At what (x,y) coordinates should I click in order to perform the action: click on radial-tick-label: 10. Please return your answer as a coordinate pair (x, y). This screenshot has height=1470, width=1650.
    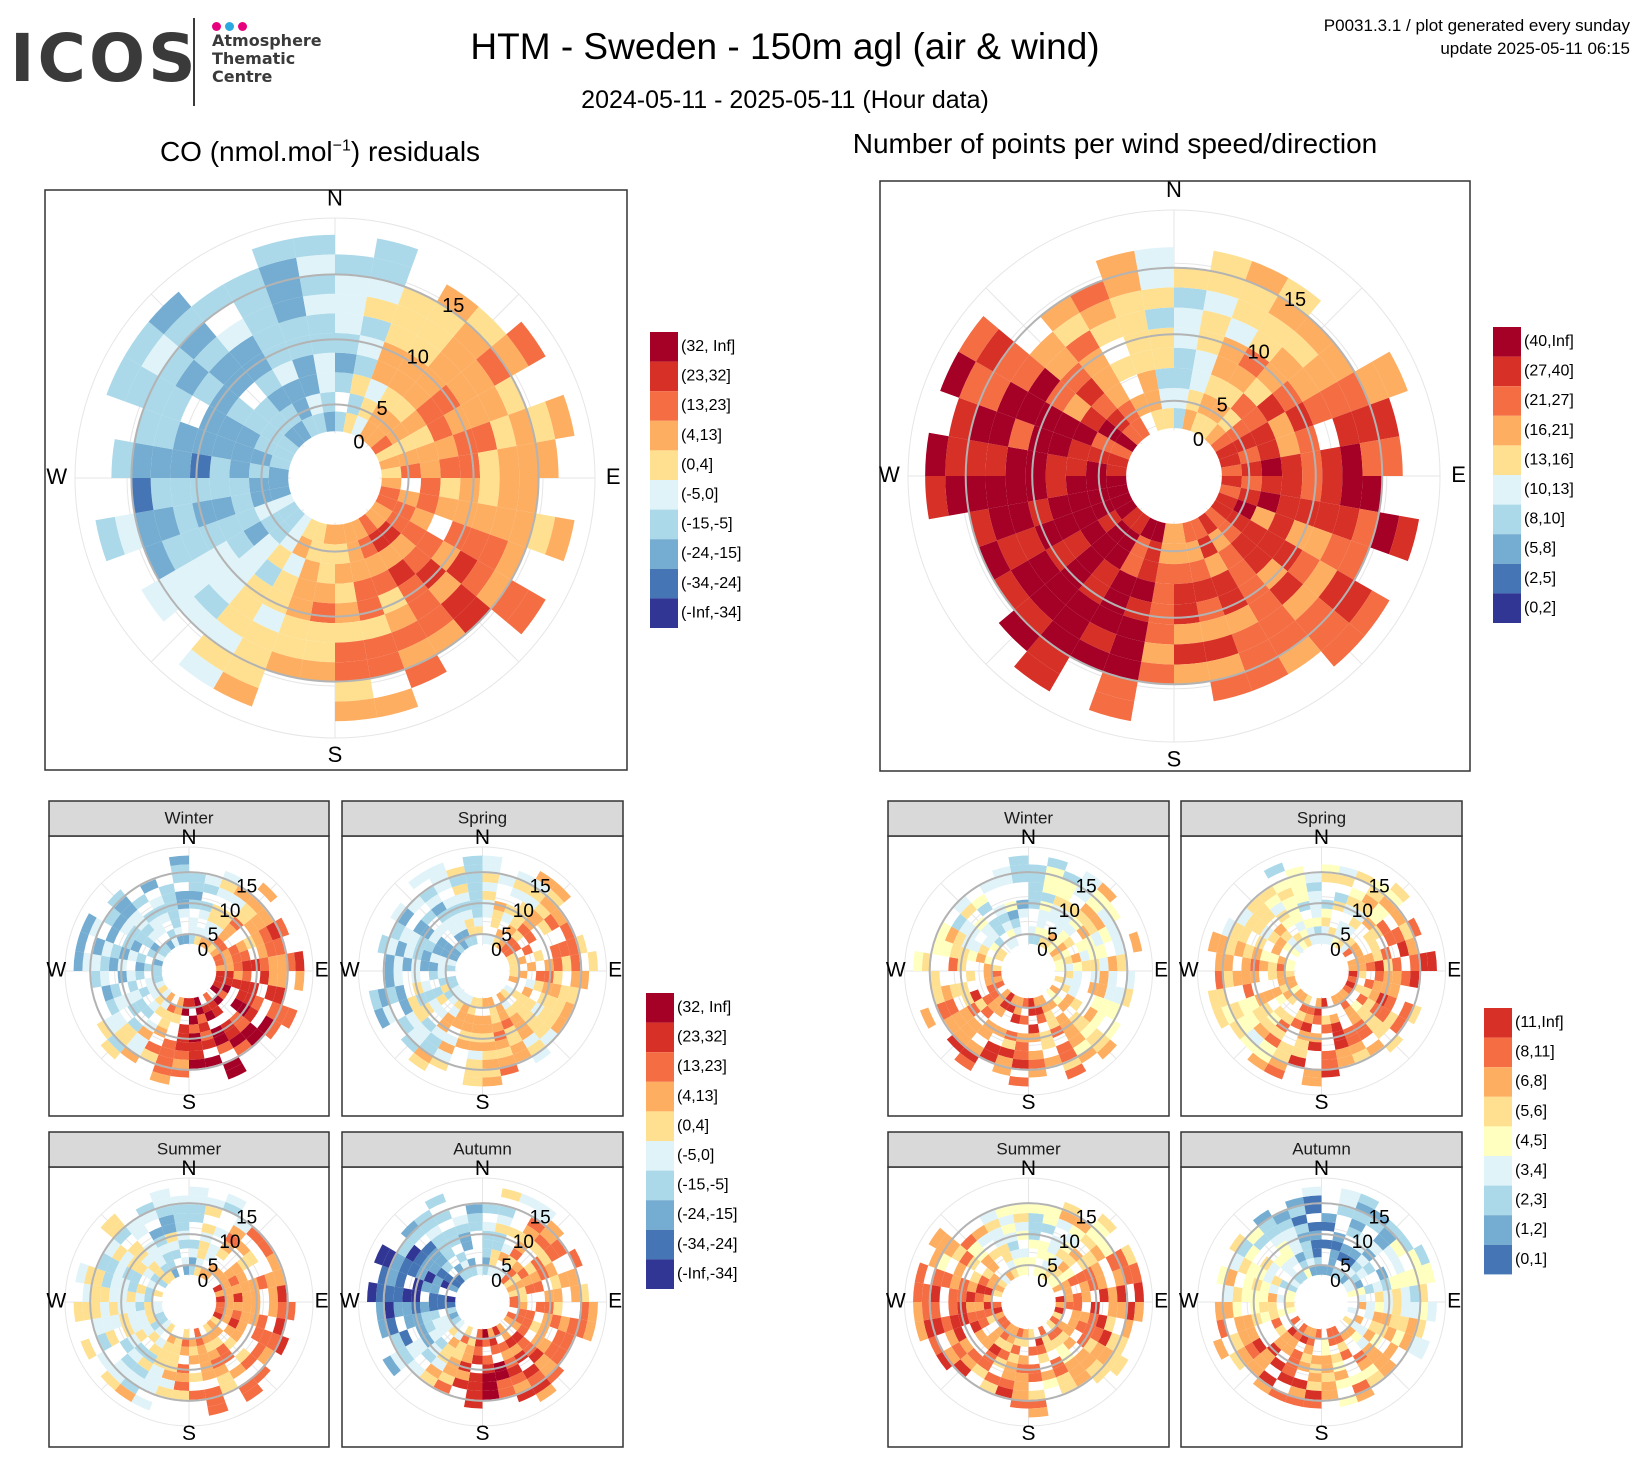
    Looking at the image, I should click on (1362, 911).